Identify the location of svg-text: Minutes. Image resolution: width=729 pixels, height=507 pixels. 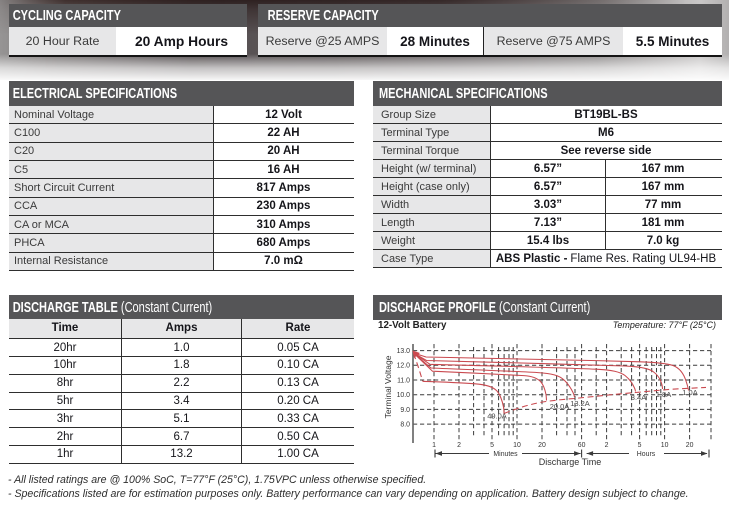
(505, 454).